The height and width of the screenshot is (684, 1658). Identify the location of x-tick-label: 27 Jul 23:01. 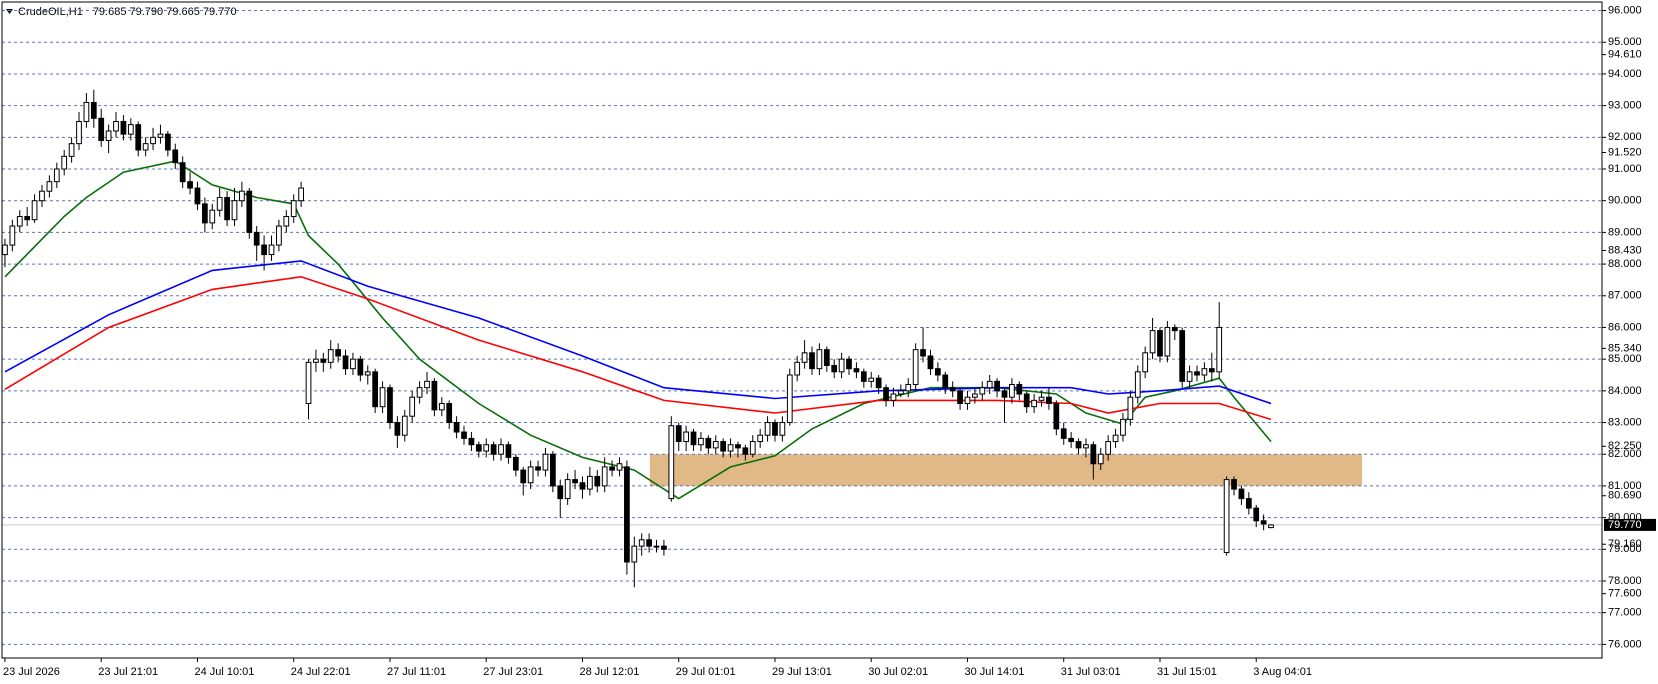
(513, 672).